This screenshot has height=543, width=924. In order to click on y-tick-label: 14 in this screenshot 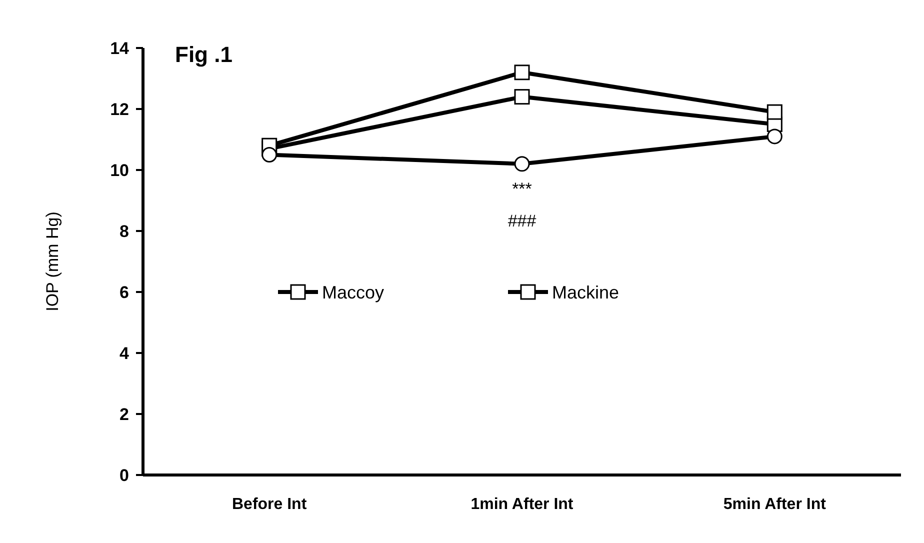, I will do `click(120, 48)`.